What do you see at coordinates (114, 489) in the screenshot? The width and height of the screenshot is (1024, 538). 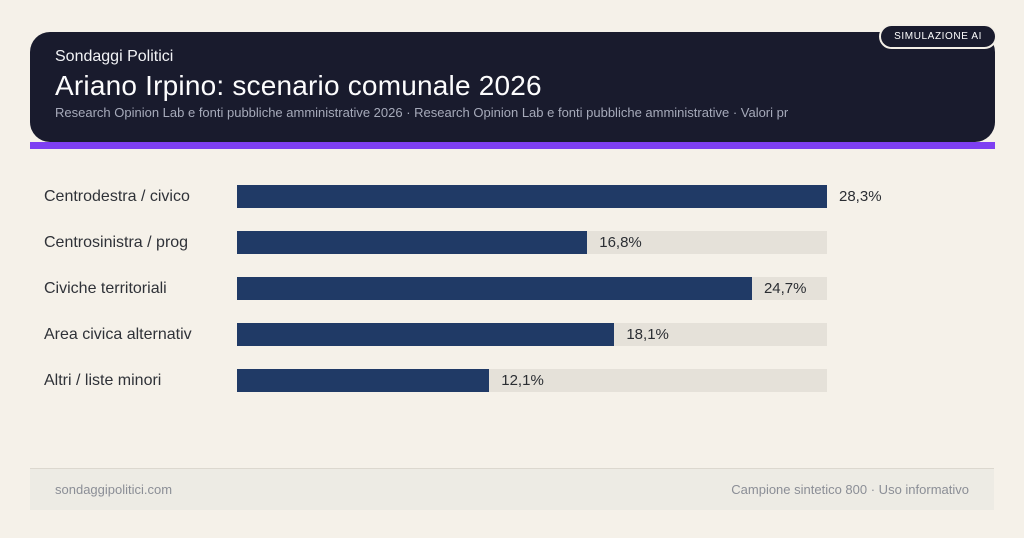 I see `footer-site: sondaggipolitici.com` at bounding box center [114, 489].